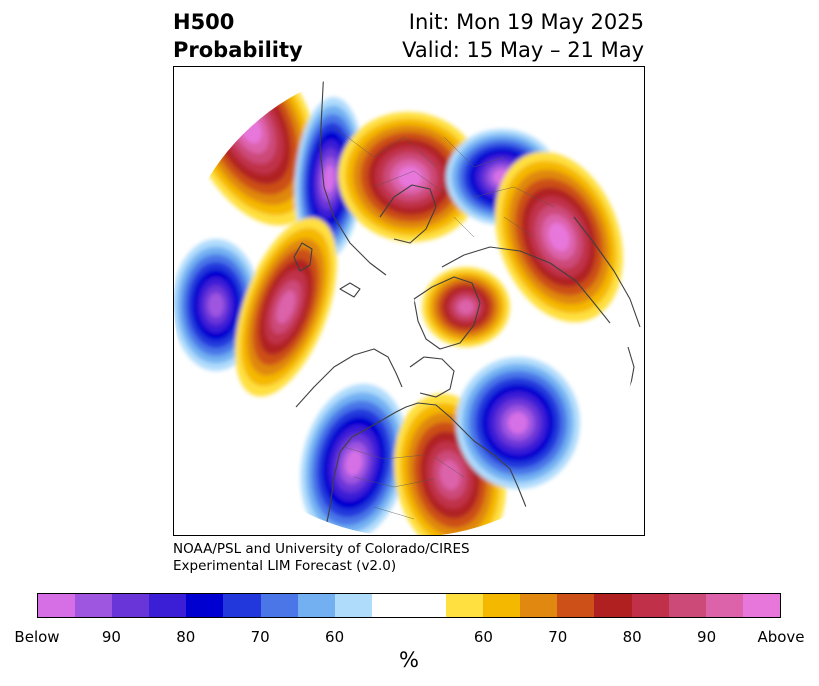  Describe the element at coordinates (238, 36) in the screenshot. I see `title-left: H500 Probability` at that location.